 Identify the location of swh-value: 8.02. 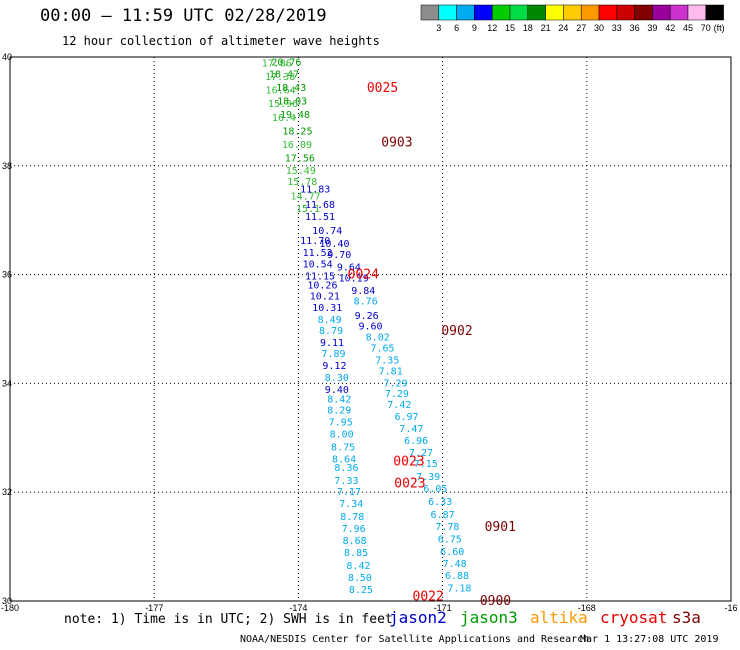
(378, 338).